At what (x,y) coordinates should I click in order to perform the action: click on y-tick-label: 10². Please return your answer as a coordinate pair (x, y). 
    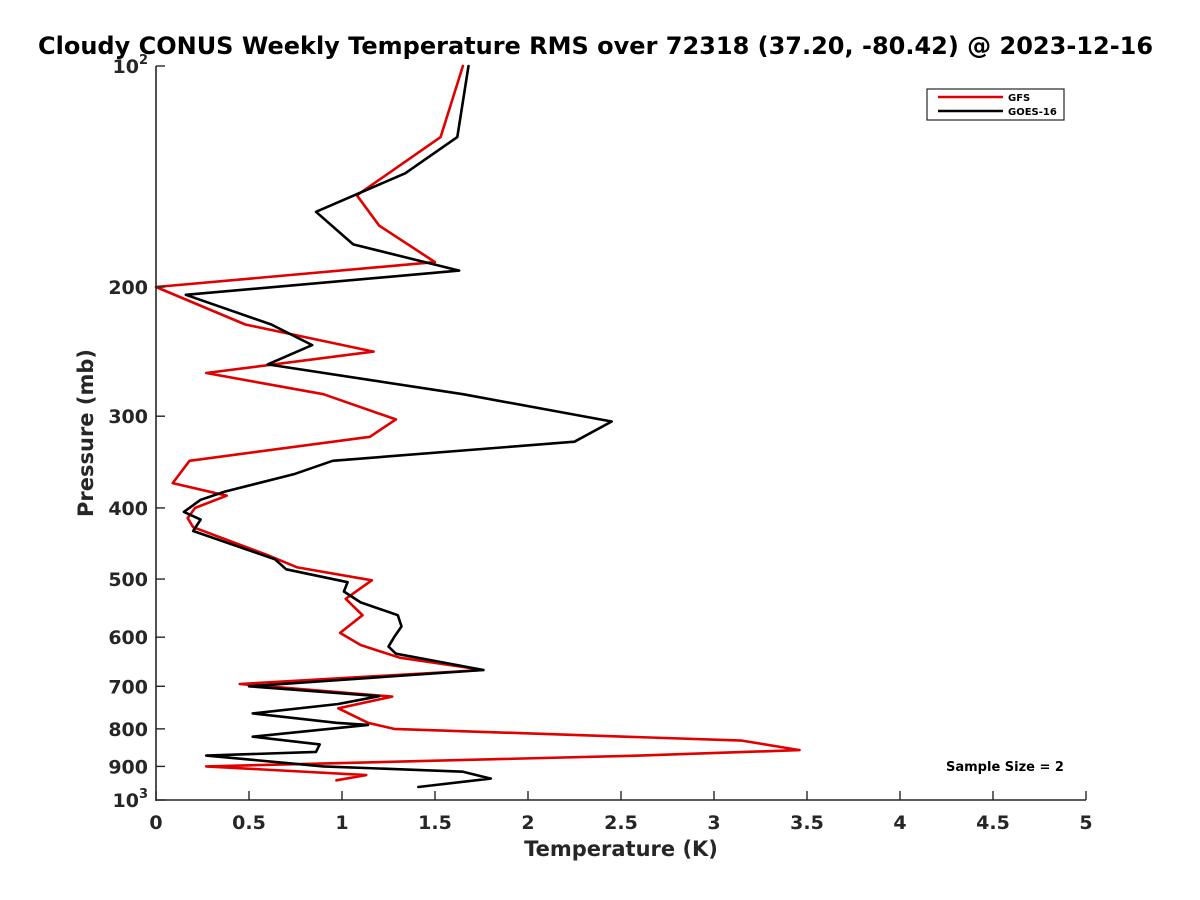
    Looking at the image, I should click on (131, 65).